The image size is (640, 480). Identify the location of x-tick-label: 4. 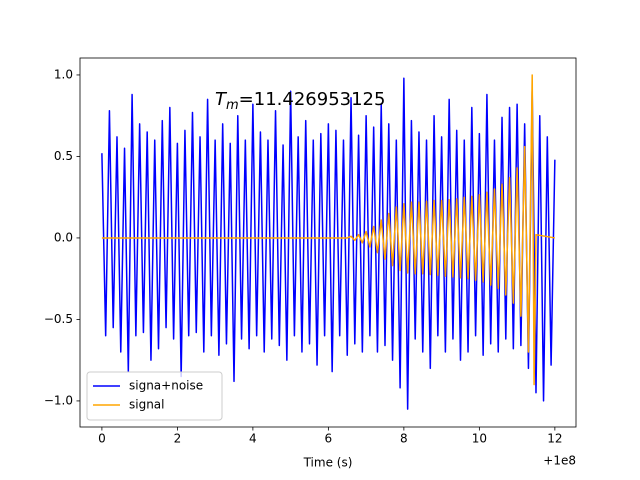
(253, 439).